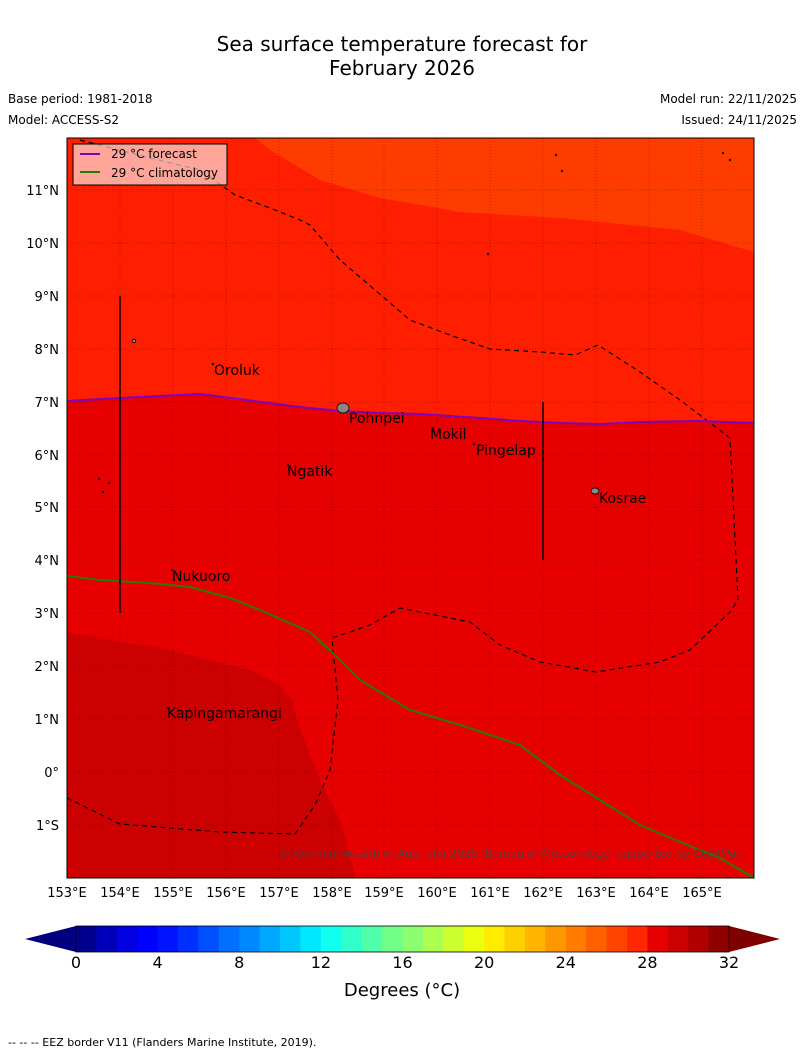 This screenshot has height=1058, width=804. I want to click on colorbar-frame, so click(402, 939).